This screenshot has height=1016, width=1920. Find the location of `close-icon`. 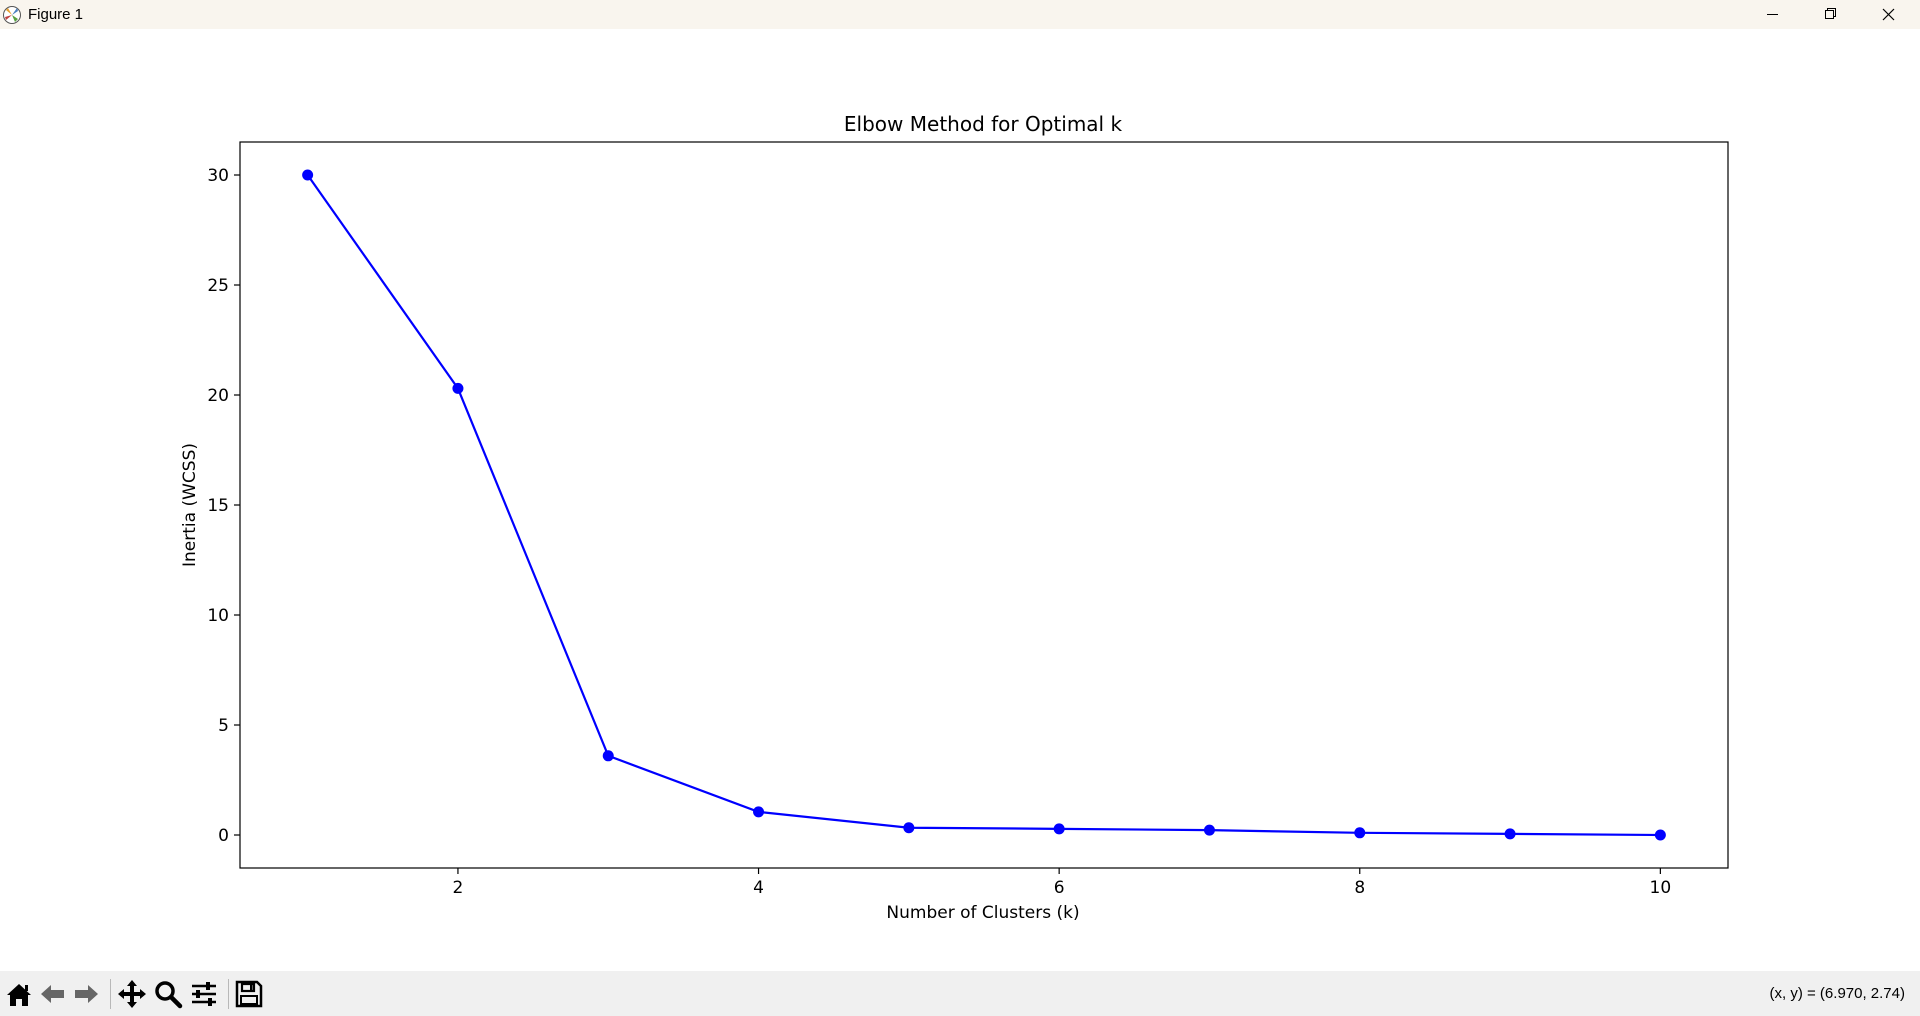

close-icon is located at coordinates (1888, 14).